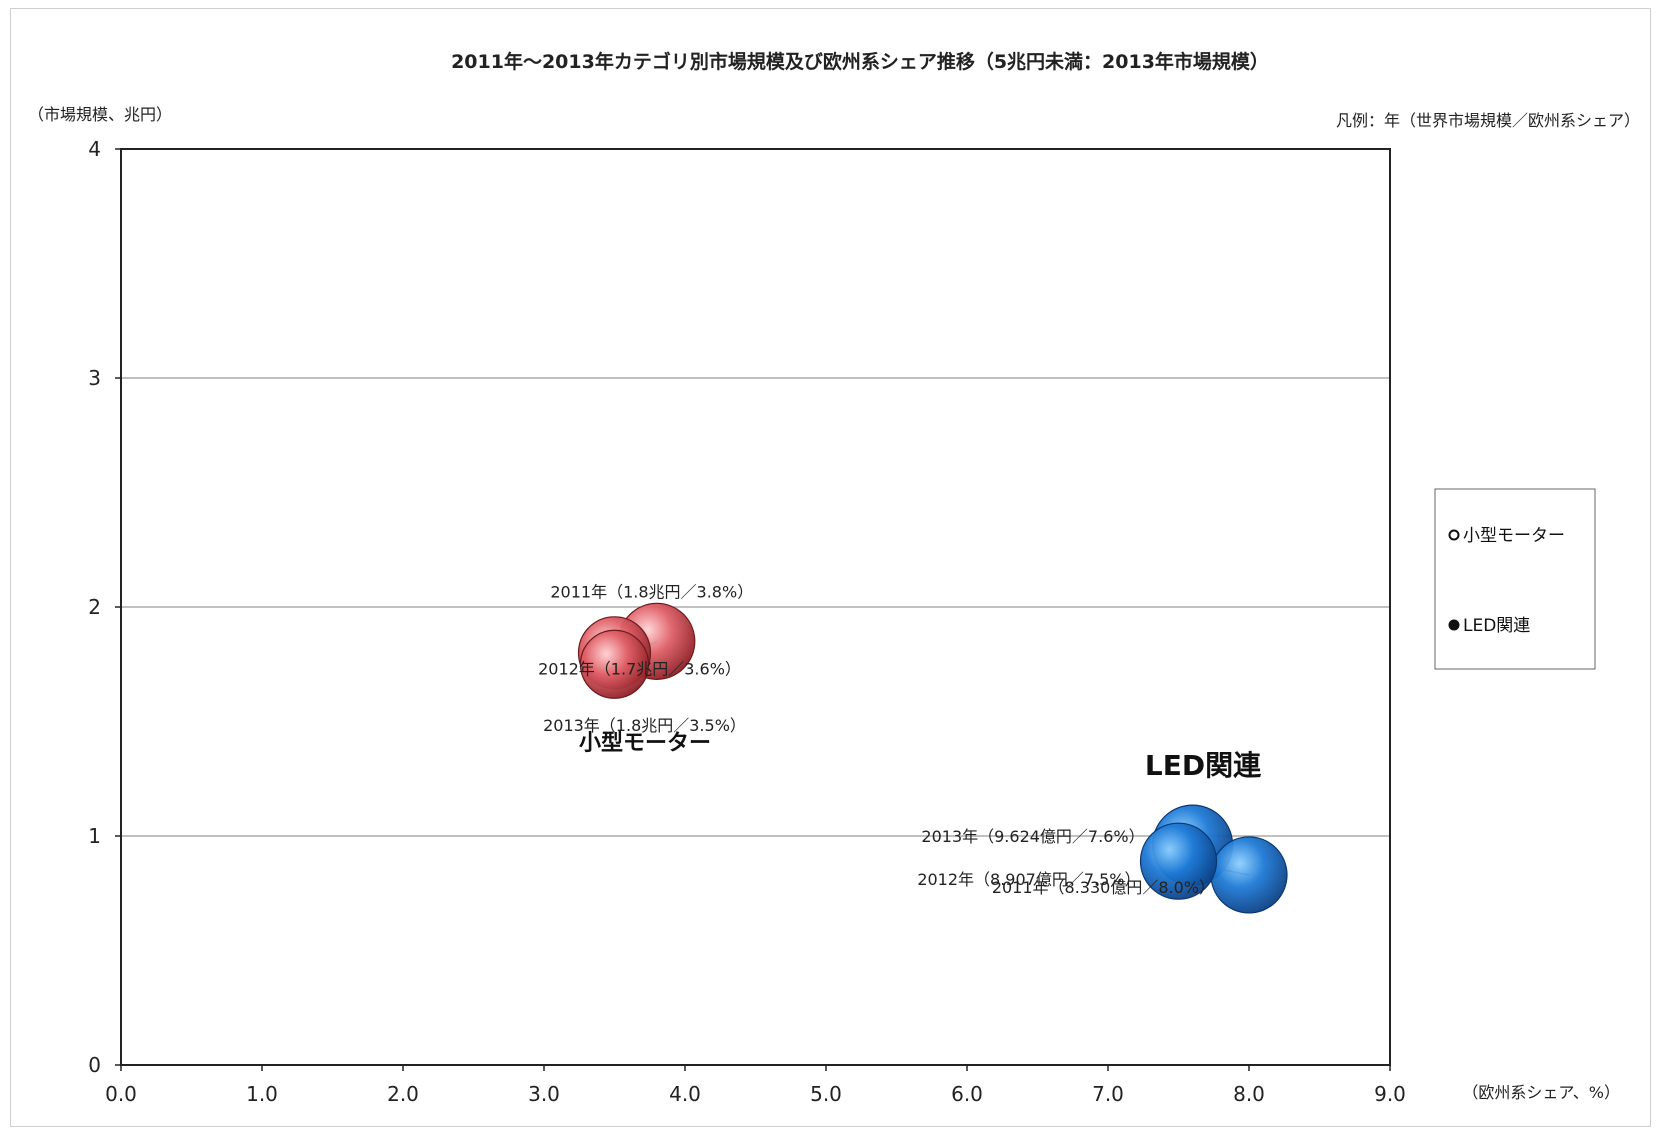 The image size is (1661, 1135). What do you see at coordinates (826, 1094) in the screenshot?
I see `x-tick-label: 5.0` at bounding box center [826, 1094].